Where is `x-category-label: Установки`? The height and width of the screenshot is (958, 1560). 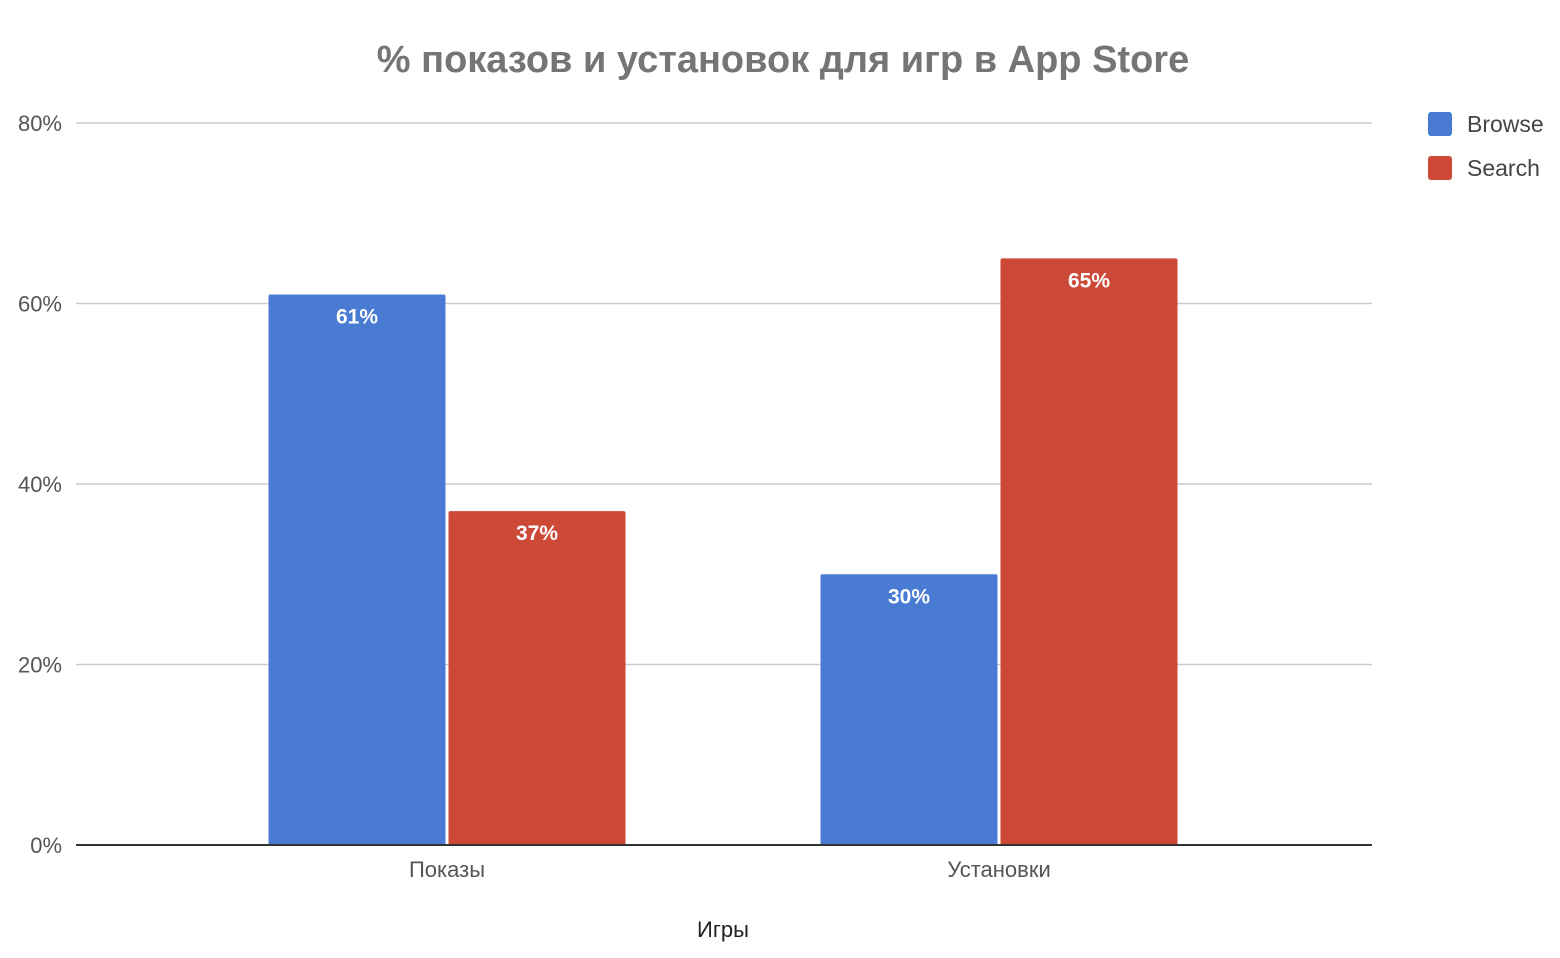
x-category-label: Установки is located at coordinates (999, 869).